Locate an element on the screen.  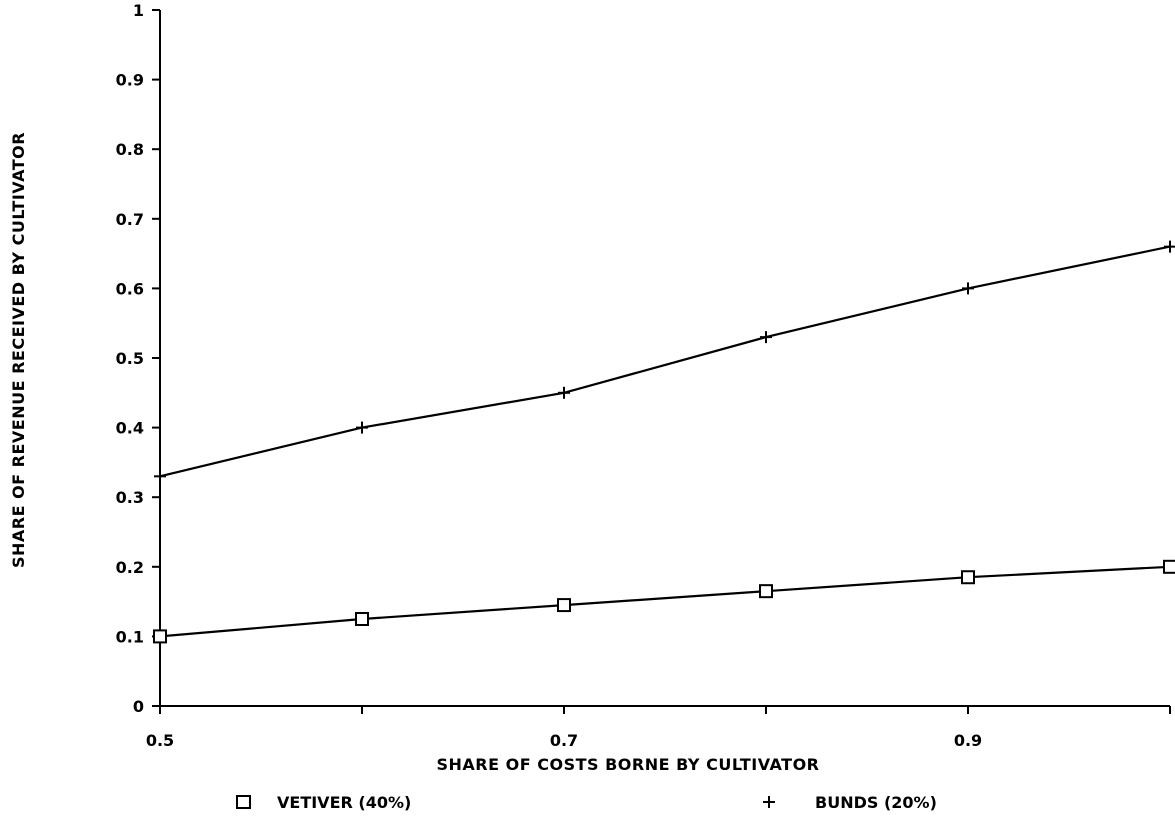
series-vetiver is located at coordinates (664, 601).